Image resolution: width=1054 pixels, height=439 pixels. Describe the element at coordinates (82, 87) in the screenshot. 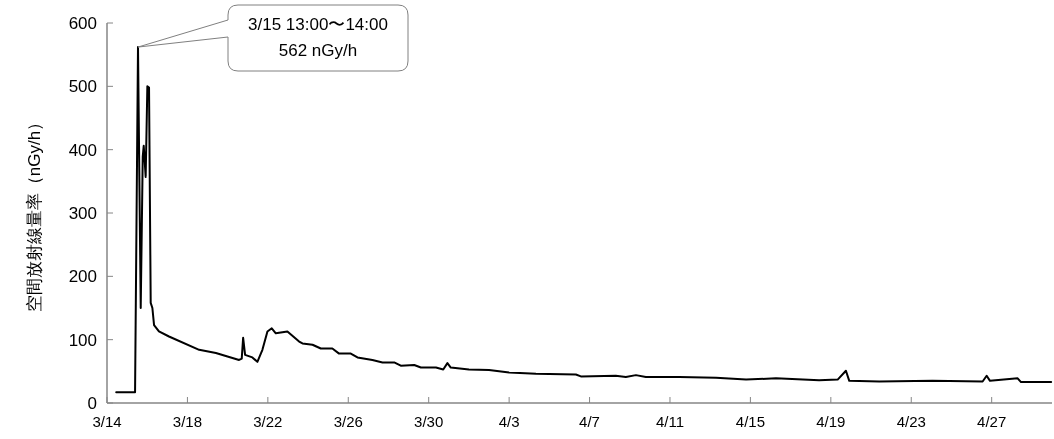

I see `y-tick-label: 500` at that location.